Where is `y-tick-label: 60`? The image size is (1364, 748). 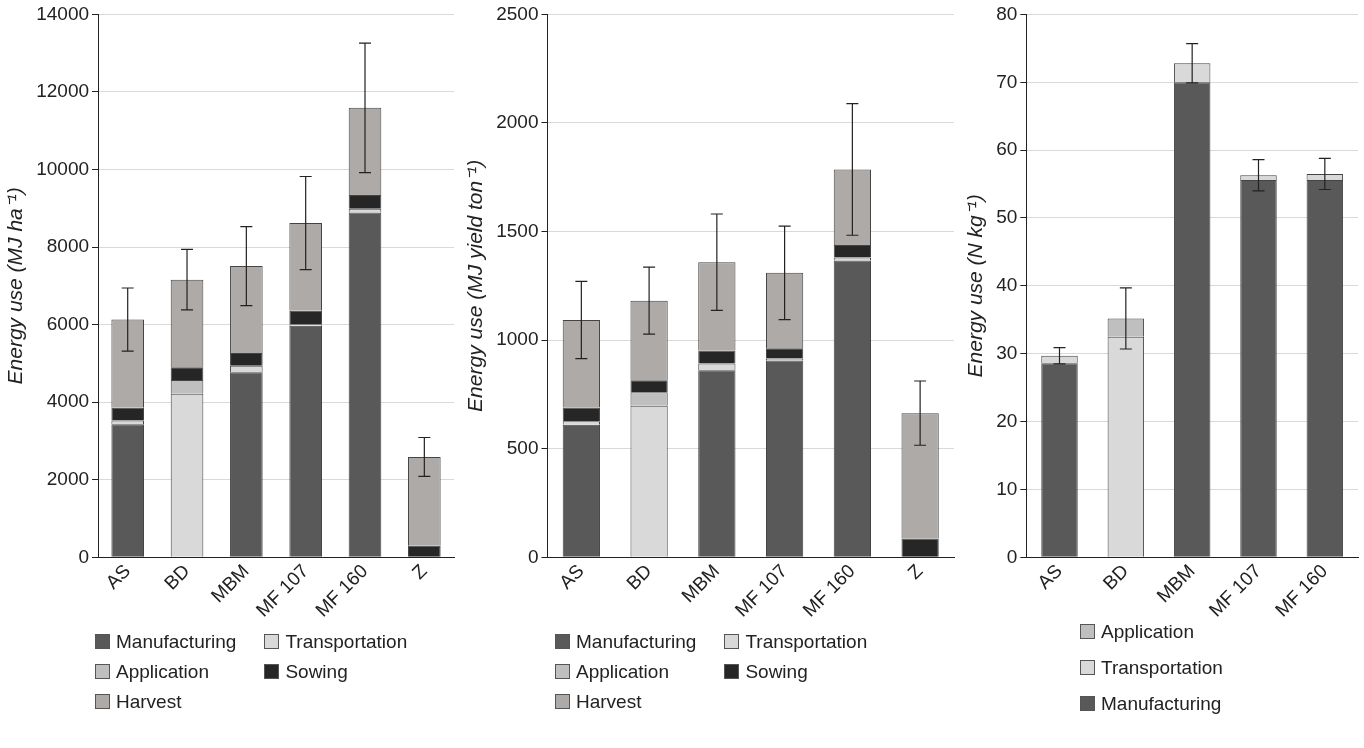
y-tick-label: 60 is located at coordinates (1007, 149).